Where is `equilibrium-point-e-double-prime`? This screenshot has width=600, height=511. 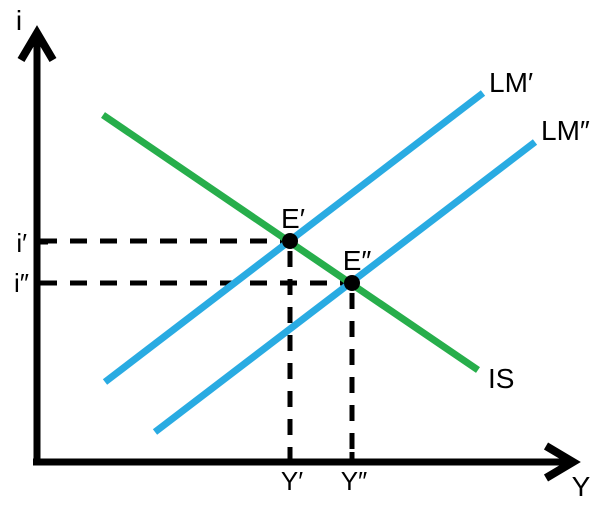 equilibrium-point-e-double-prime is located at coordinates (352, 283).